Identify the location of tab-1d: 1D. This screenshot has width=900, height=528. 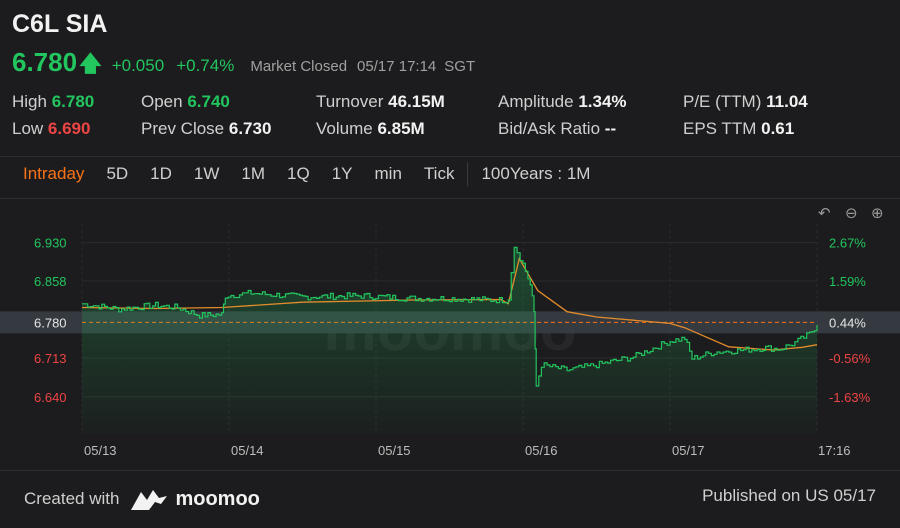
(161, 173).